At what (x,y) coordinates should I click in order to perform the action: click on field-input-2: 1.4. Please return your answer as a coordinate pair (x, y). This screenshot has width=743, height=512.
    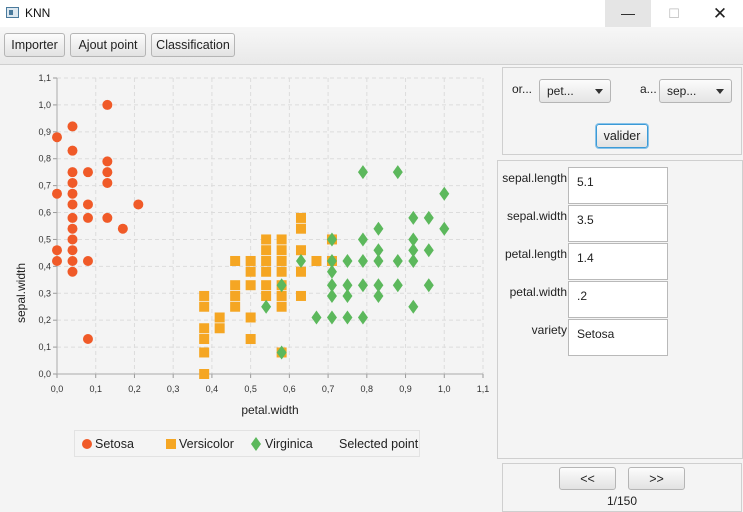
    Looking at the image, I should click on (618, 261).